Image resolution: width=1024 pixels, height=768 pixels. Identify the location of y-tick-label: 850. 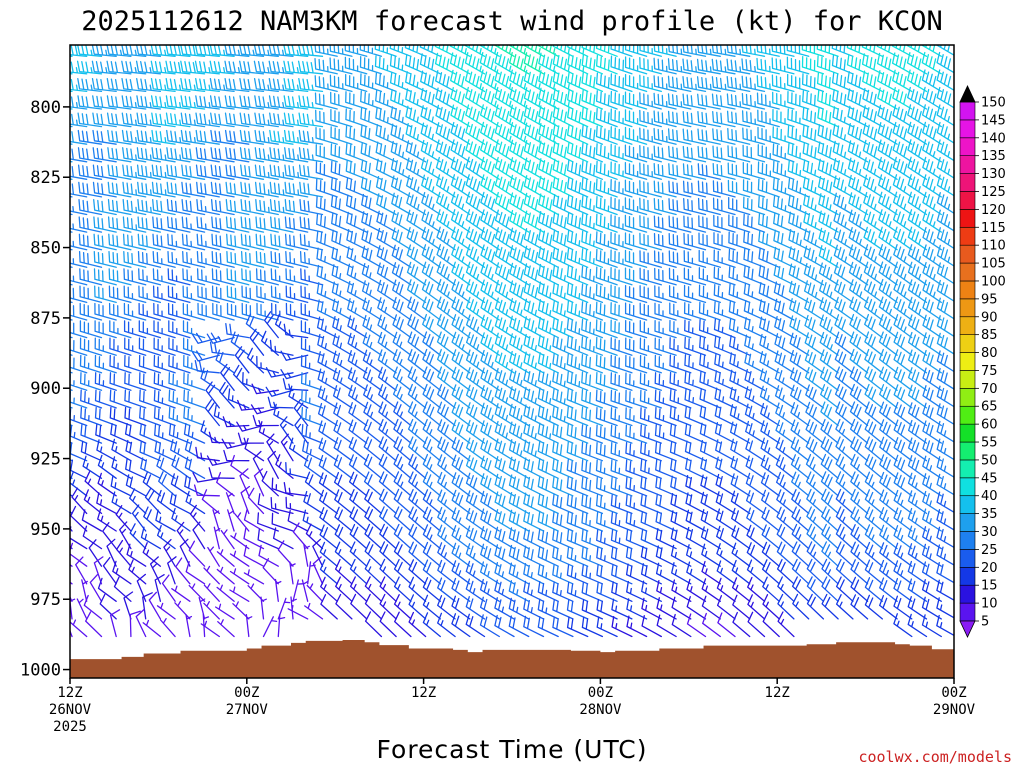
(45, 249).